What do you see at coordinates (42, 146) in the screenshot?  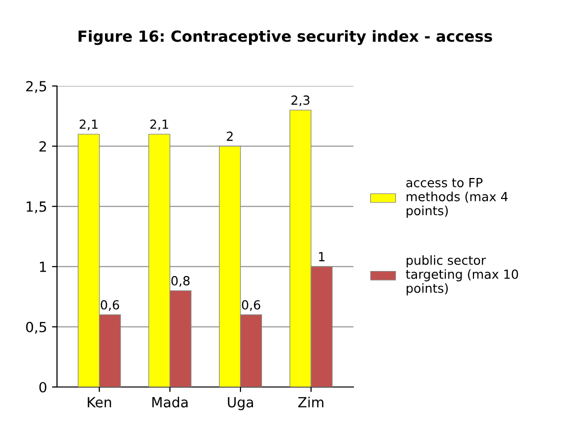 I see `y-tick-label: 2` at bounding box center [42, 146].